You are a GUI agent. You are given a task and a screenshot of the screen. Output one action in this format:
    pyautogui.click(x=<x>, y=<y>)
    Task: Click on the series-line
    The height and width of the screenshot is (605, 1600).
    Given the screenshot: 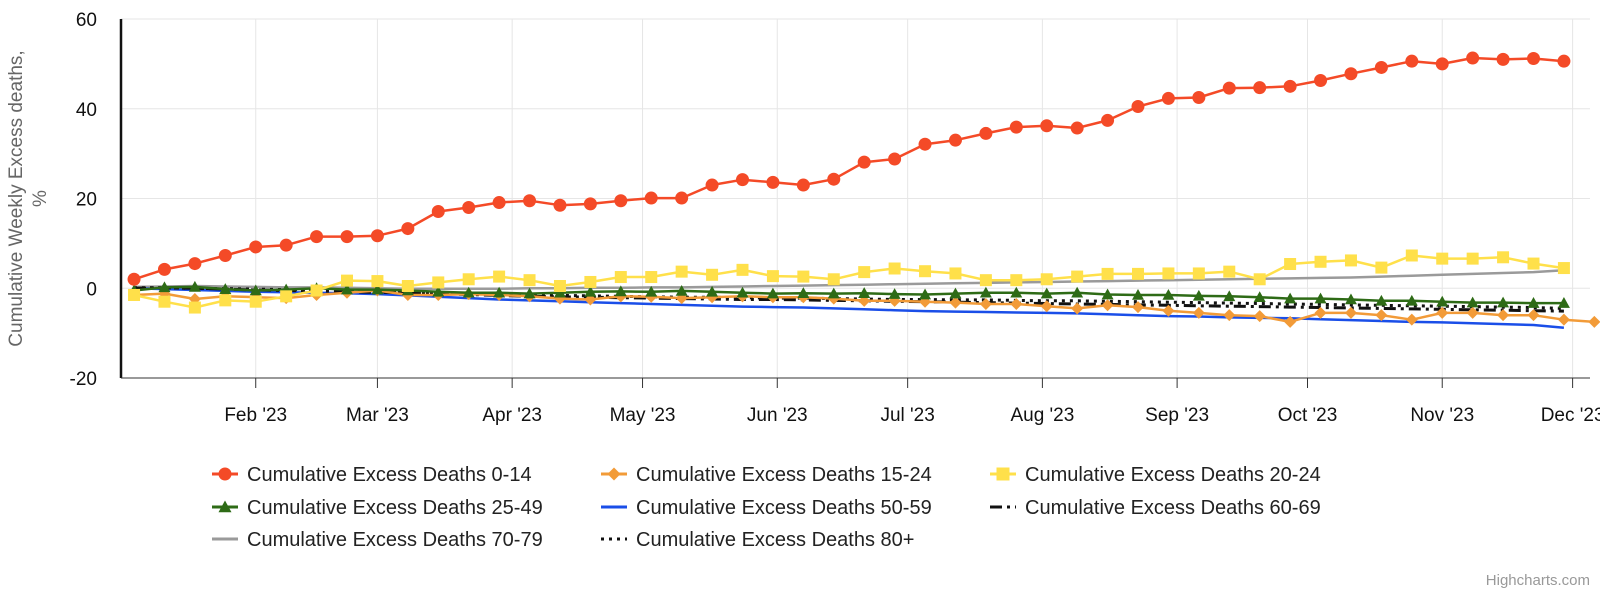 What is the action you would take?
    pyautogui.click(x=848, y=279)
    